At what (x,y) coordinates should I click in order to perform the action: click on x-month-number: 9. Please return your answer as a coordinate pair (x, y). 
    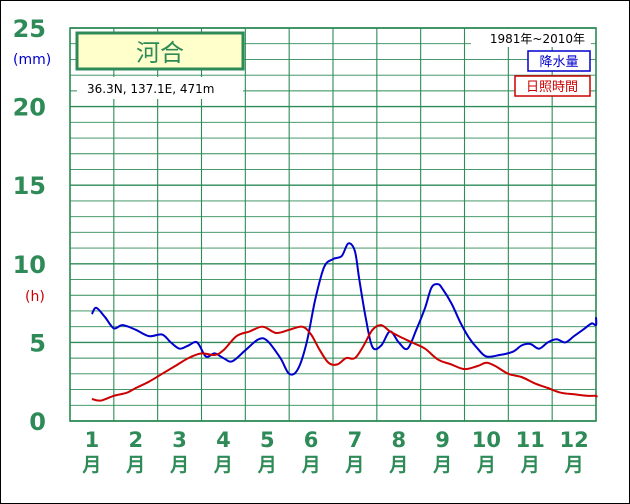
    Looking at the image, I should click on (442, 440).